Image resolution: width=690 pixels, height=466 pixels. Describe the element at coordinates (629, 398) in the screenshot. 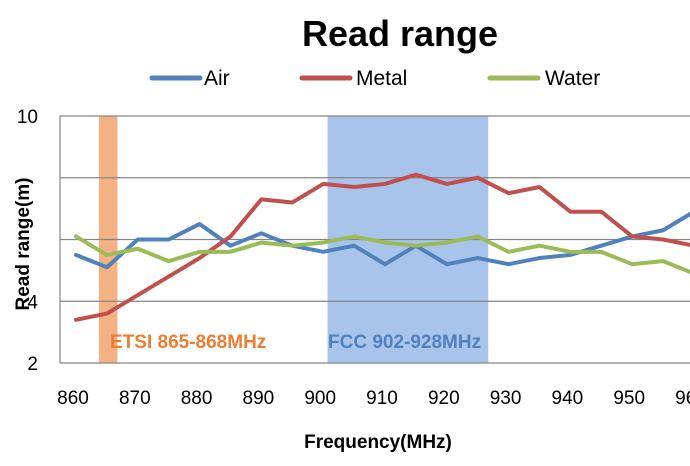

I see `x-tick-950: 950` at that location.